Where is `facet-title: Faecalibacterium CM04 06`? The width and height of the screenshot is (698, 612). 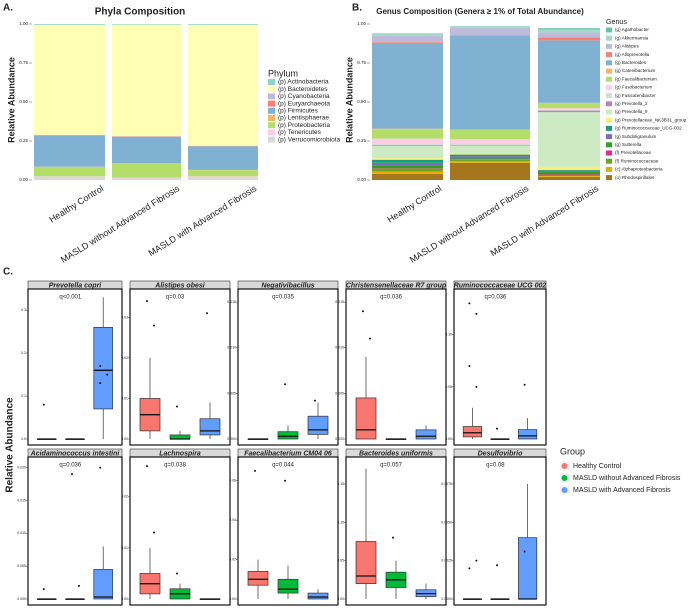 facet-title: Faecalibacterium CM04 06 is located at coordinates (288, 453).